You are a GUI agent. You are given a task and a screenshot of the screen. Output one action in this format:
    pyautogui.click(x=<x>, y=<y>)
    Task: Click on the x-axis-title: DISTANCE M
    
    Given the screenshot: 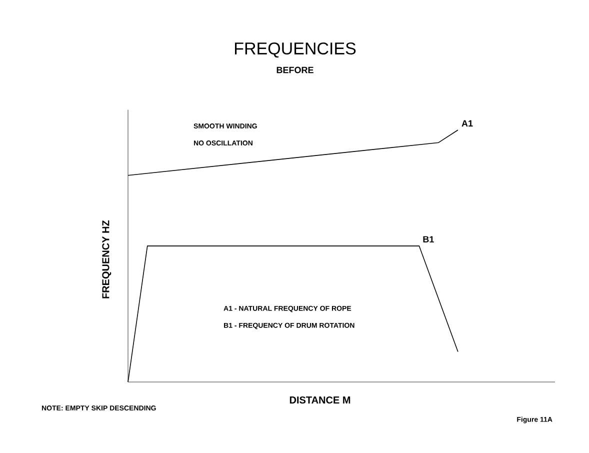 What is the action you would take?
    pyautogui.click(x=320, y=400)
    